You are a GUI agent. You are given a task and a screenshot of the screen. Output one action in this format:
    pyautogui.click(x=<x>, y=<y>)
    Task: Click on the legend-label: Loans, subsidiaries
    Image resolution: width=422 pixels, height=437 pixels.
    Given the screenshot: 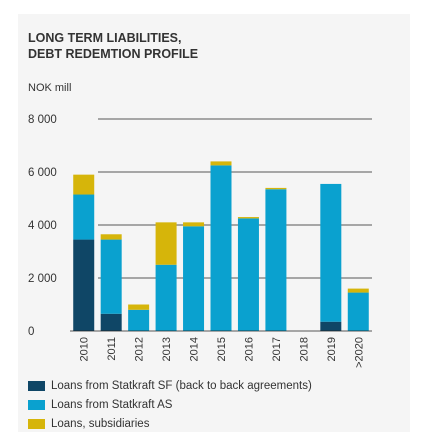 What is the action you would take?
    pyautogui.click(x=100, y=423)
    